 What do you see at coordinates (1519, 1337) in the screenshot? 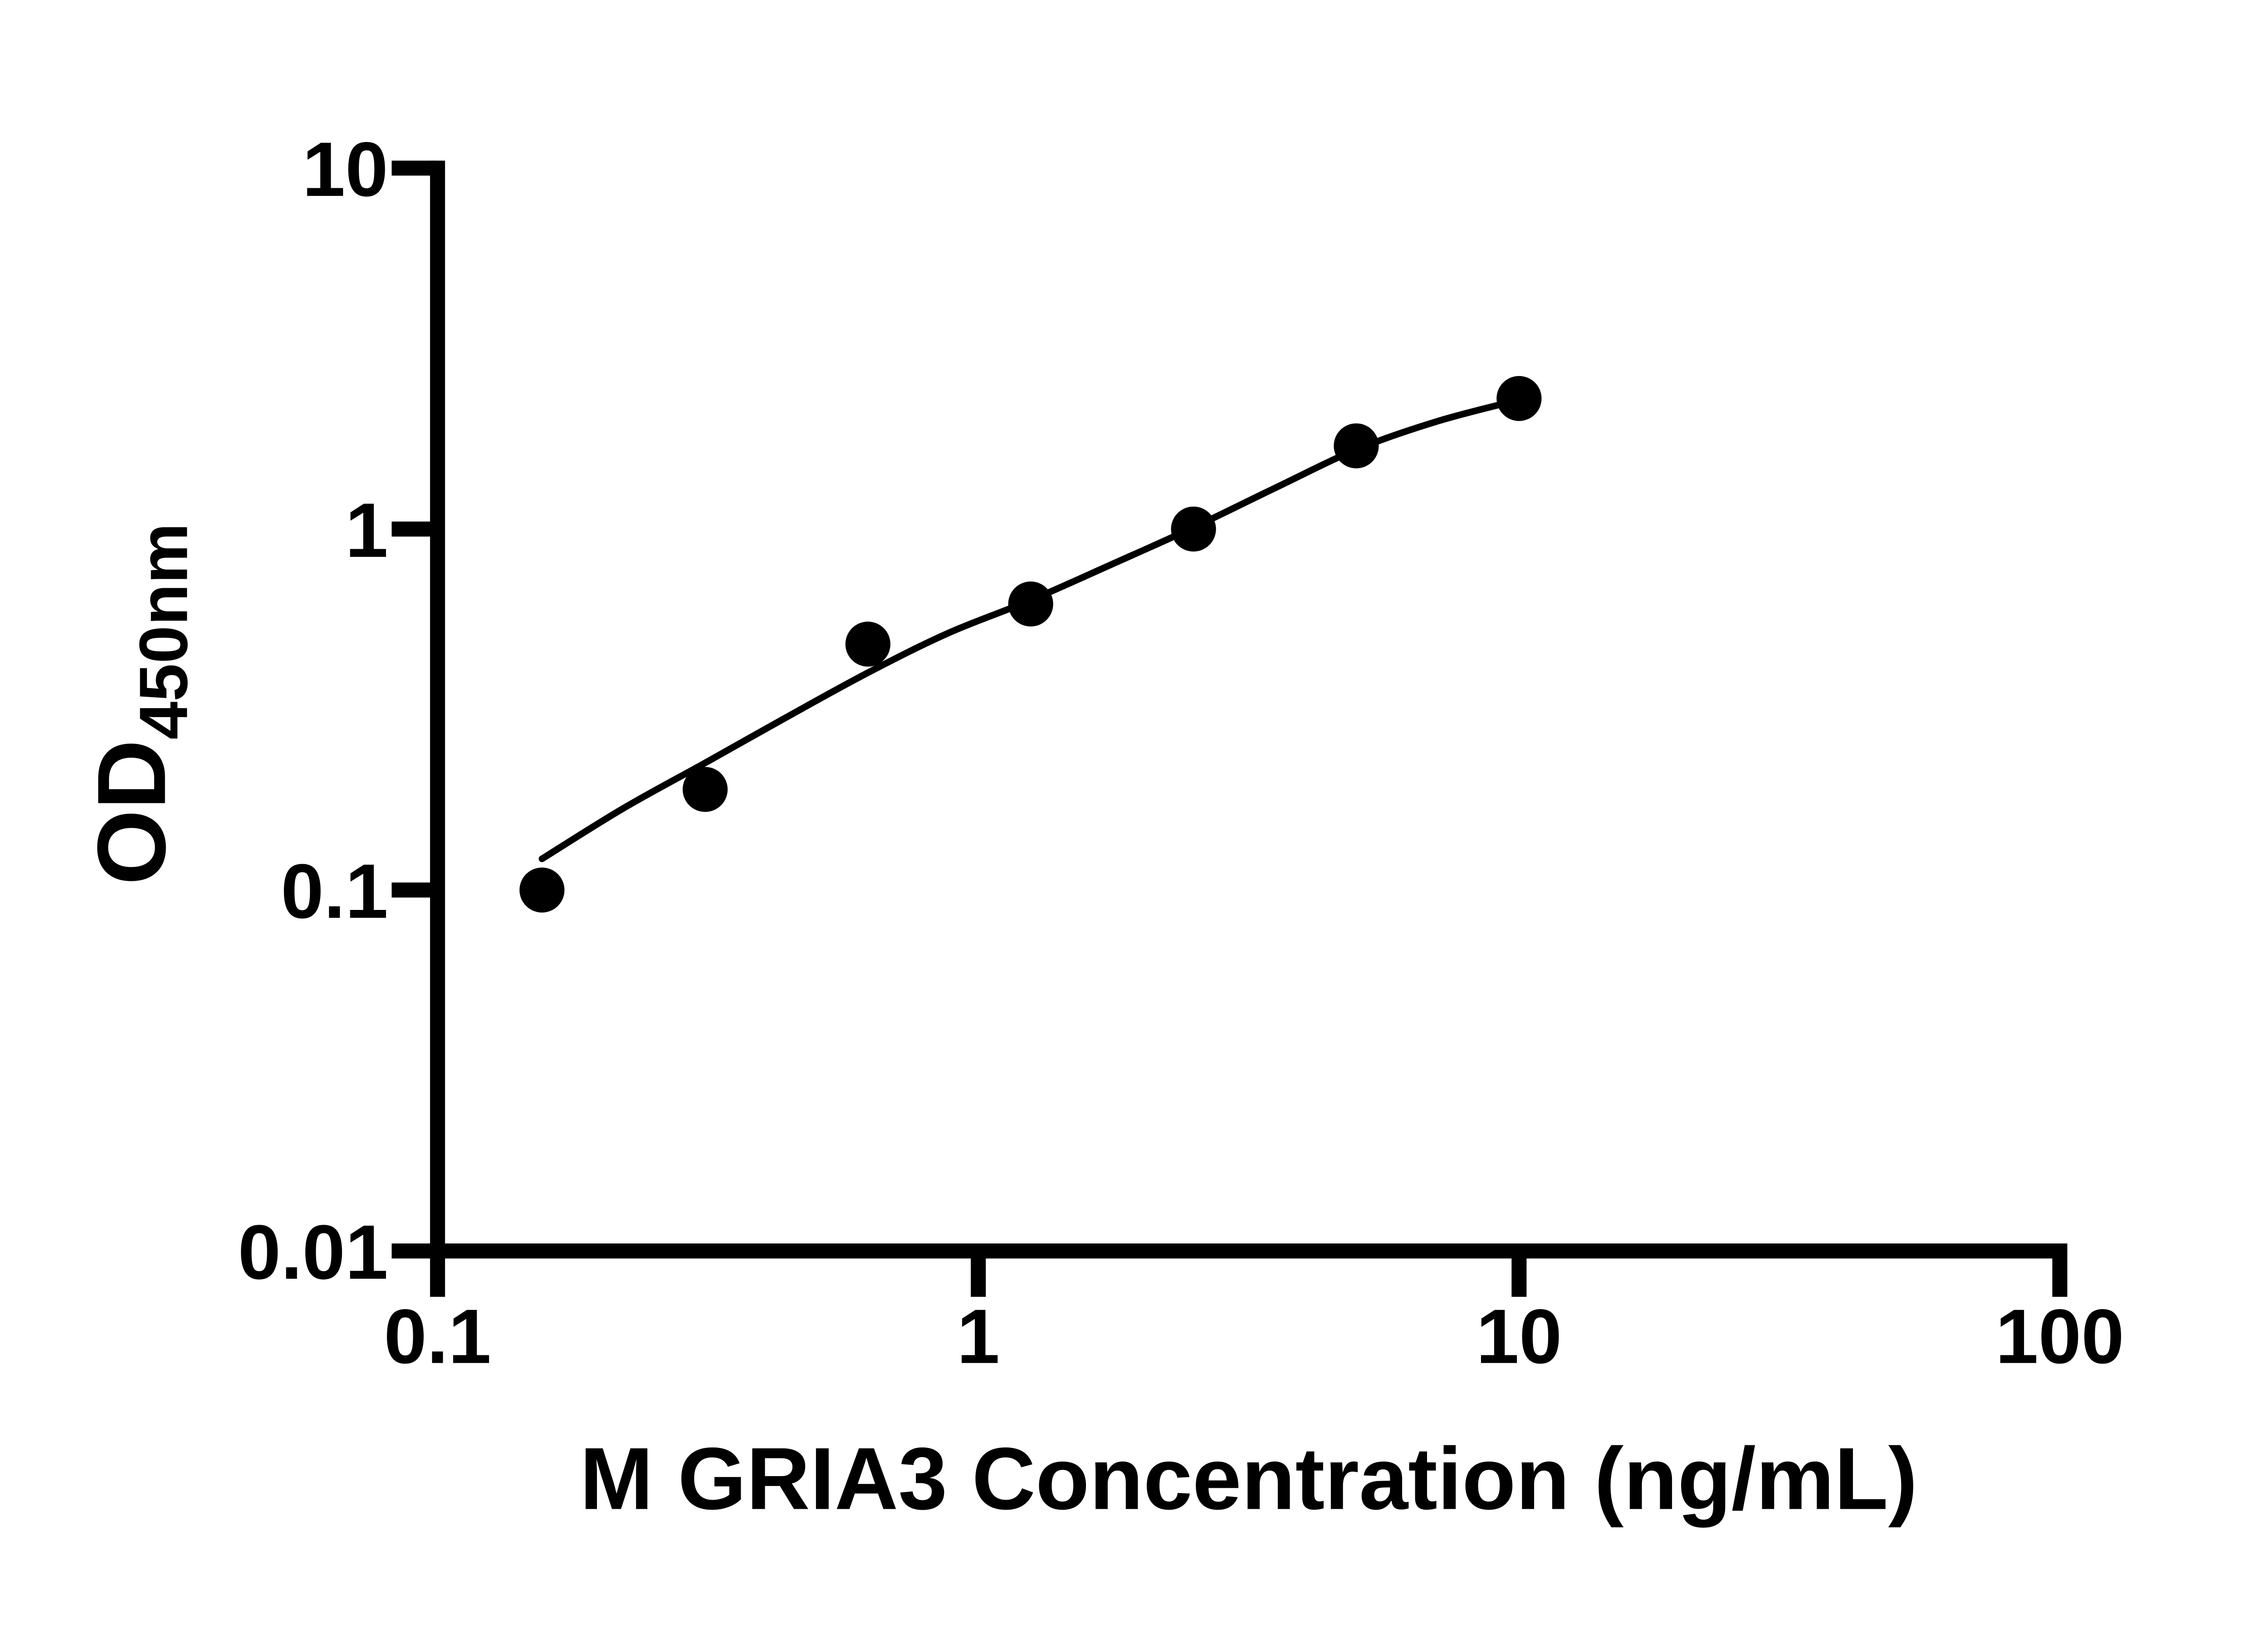
I see `x-tick-label-10: 10` at bounding box center [1519, 1337].